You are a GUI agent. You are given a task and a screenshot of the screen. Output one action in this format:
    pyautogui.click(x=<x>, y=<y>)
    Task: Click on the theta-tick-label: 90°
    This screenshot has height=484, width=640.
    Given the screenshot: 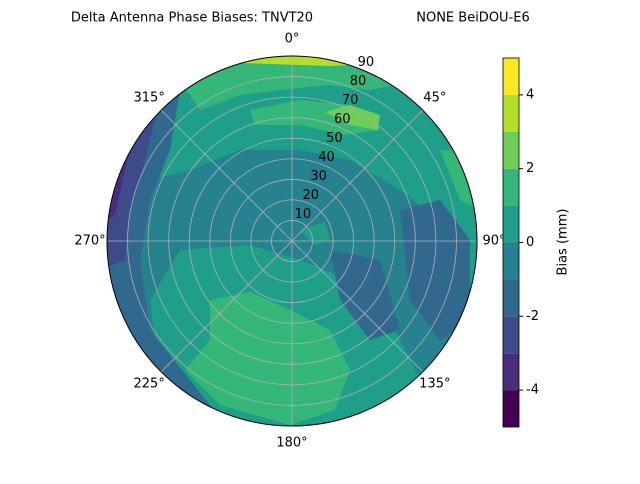 What is the action you would take?
    pyautogui.click(x=493, y=241)
    